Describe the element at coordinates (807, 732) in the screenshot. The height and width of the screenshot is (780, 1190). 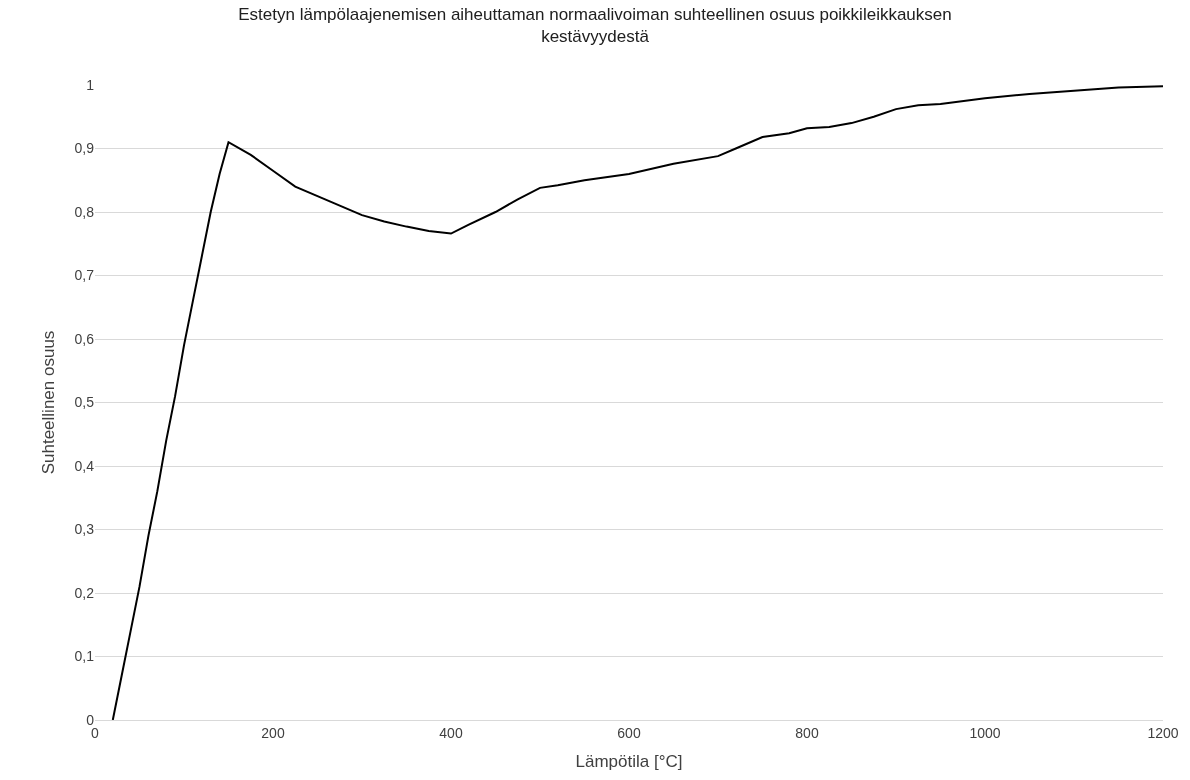
I see `x-tick-label: 800` at that location.